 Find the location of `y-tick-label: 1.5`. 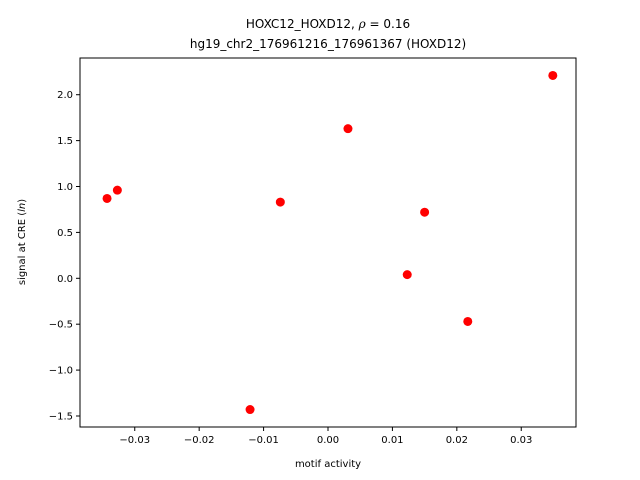

y-tick-label: 1.5 is located at coordinates (65, 141).